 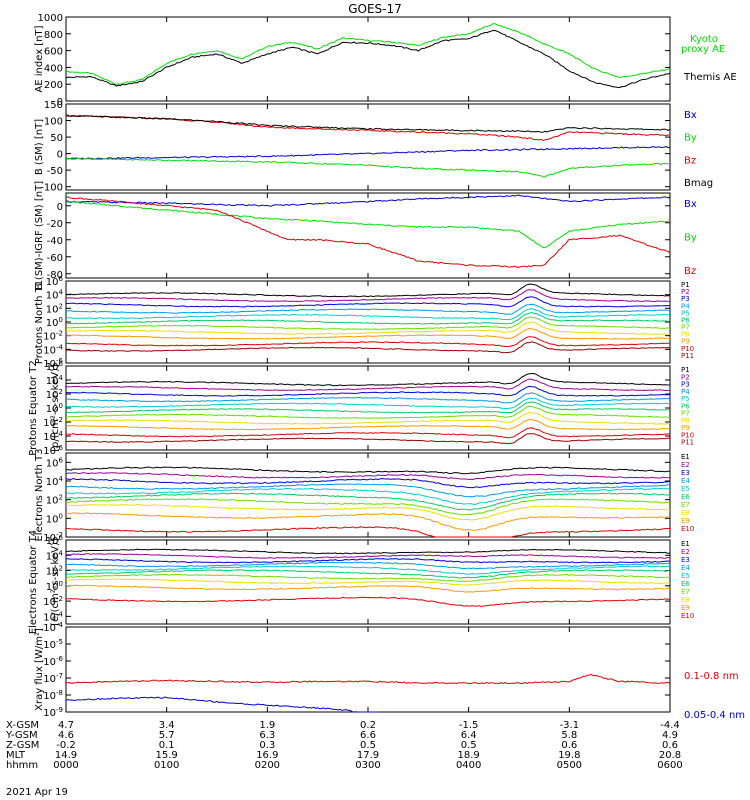 I want to click on legend-item: P9, so click(x=685, y=428).